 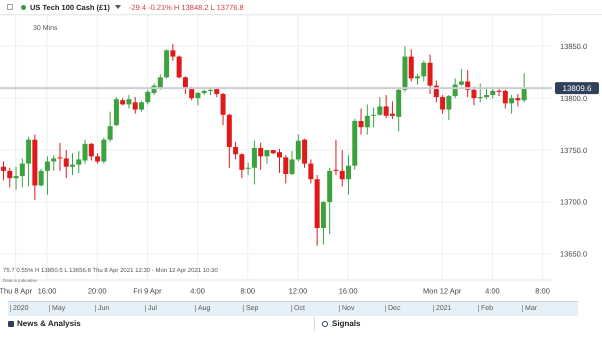 What do you see at coordinates (346, 323) in the screenshot?
I see `text: Signals` at bounding box center [346, 323].